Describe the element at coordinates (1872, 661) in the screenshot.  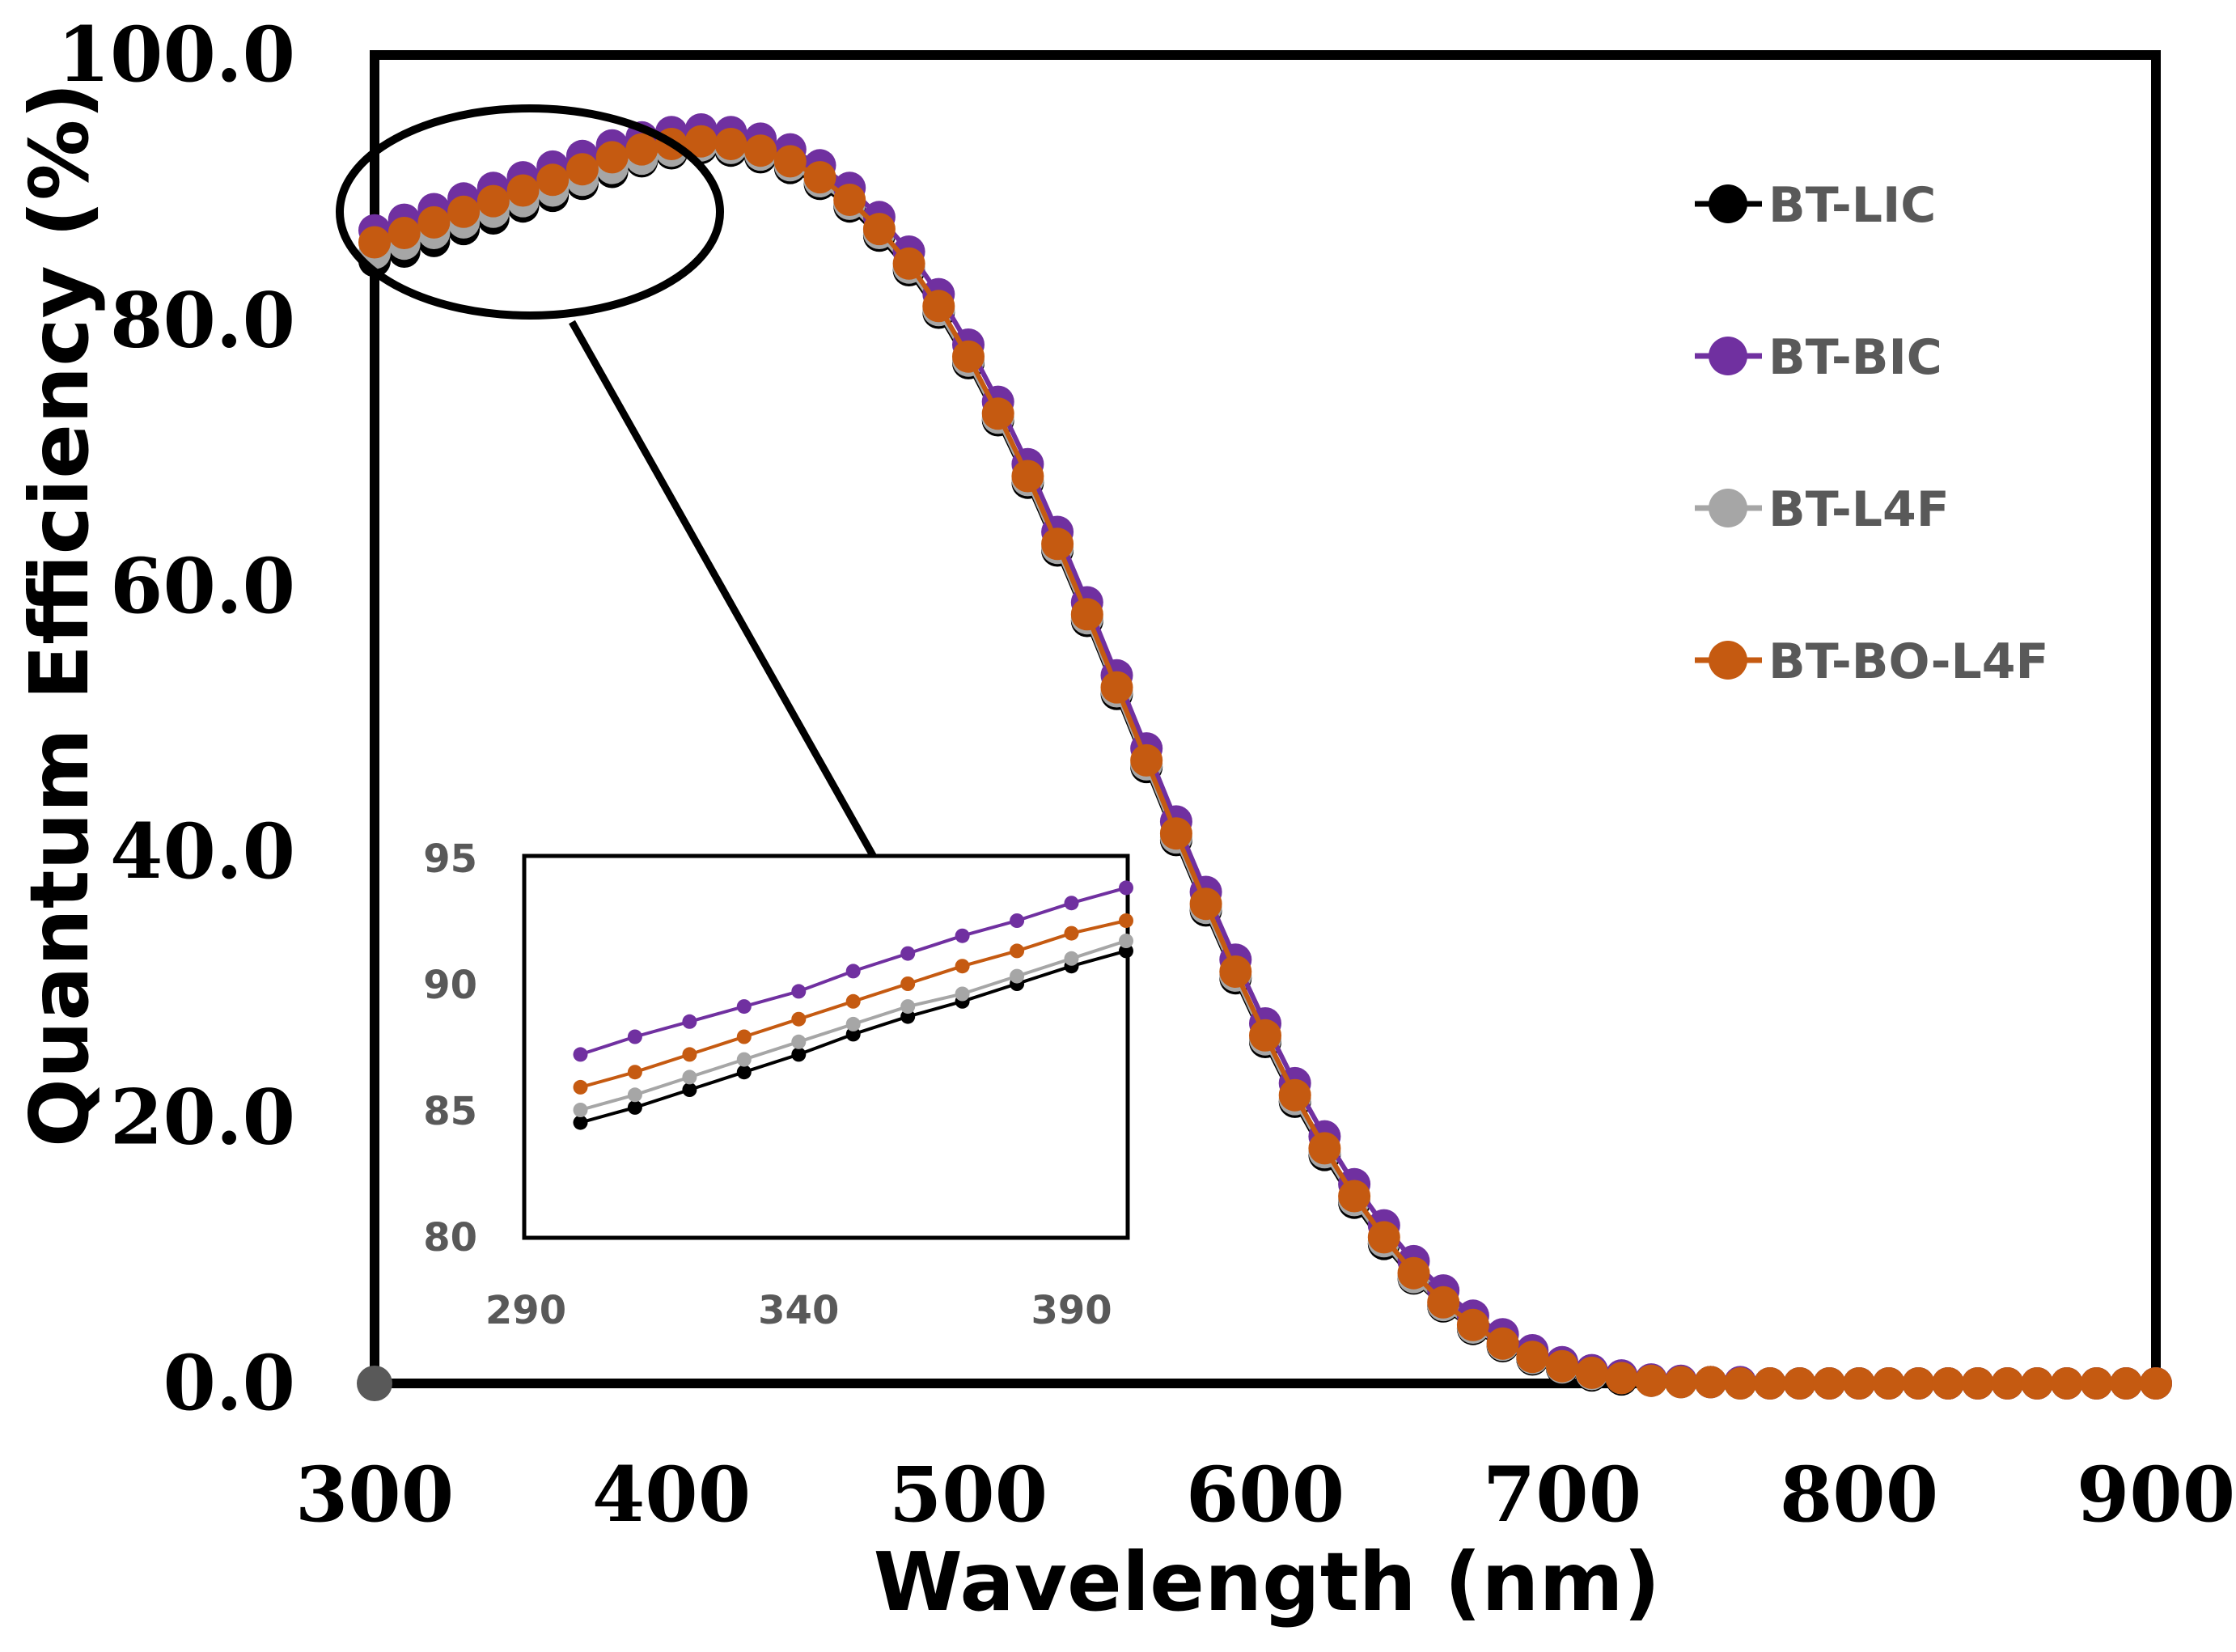
I see `legend-item-bt-bo-l4f: BT-BO-L4F` at that location.